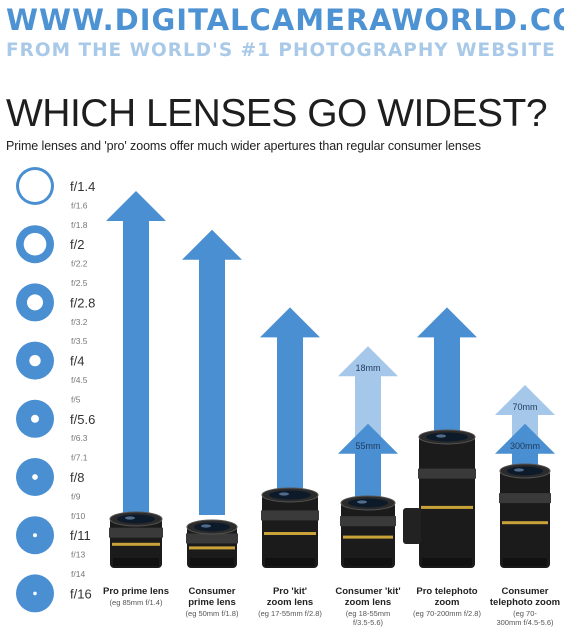 The height and width of the screenshot is (630, 564). What do you see at coordinates (525, 591) in the screenshot?
I see `caption-title-5-0: Consumer` at bounding box center [525, 591].